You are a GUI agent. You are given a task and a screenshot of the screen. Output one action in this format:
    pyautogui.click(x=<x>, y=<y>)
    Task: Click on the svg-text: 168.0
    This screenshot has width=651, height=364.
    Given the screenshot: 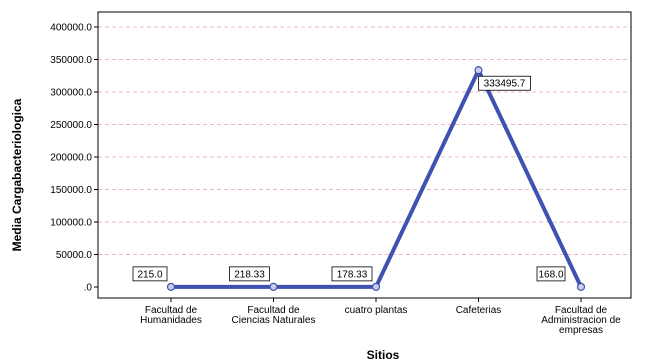 What is the action you would take?
    pyautogui.click(x=550, y=274)
    